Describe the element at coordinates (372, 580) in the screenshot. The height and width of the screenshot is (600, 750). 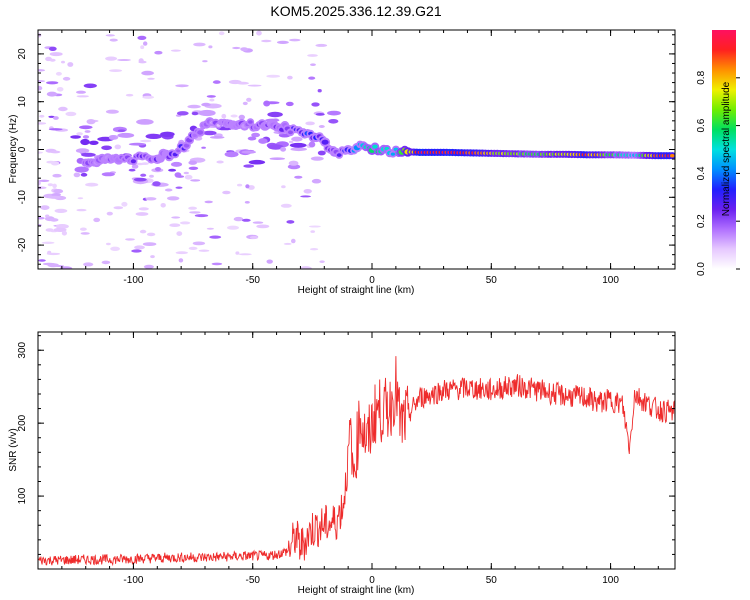
I see `snr-x-tick-label: 0` at that location.